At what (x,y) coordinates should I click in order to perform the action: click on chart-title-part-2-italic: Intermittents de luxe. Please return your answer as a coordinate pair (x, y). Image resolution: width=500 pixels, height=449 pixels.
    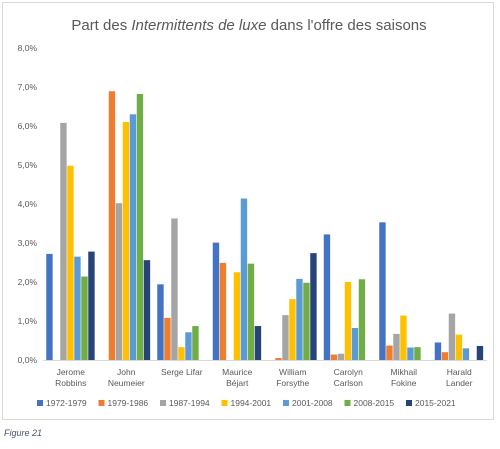
    Looking at the image, I should click on (198, 25).